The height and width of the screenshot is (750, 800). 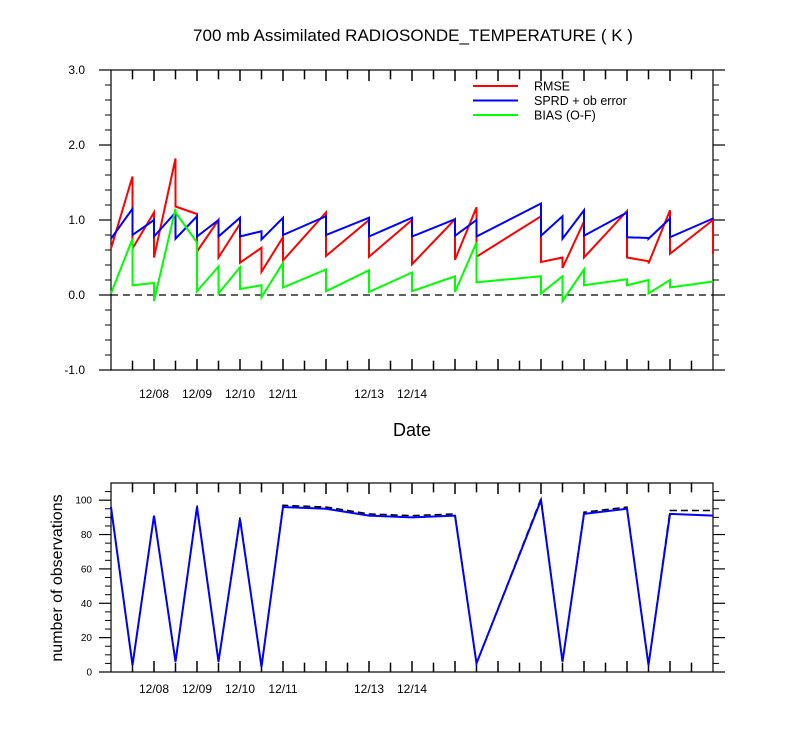 What do you see at coordinates (197, 689) in the screenshot?
I see `bottom-x-tick-label: 12/09` at bounding box center [197, 689].